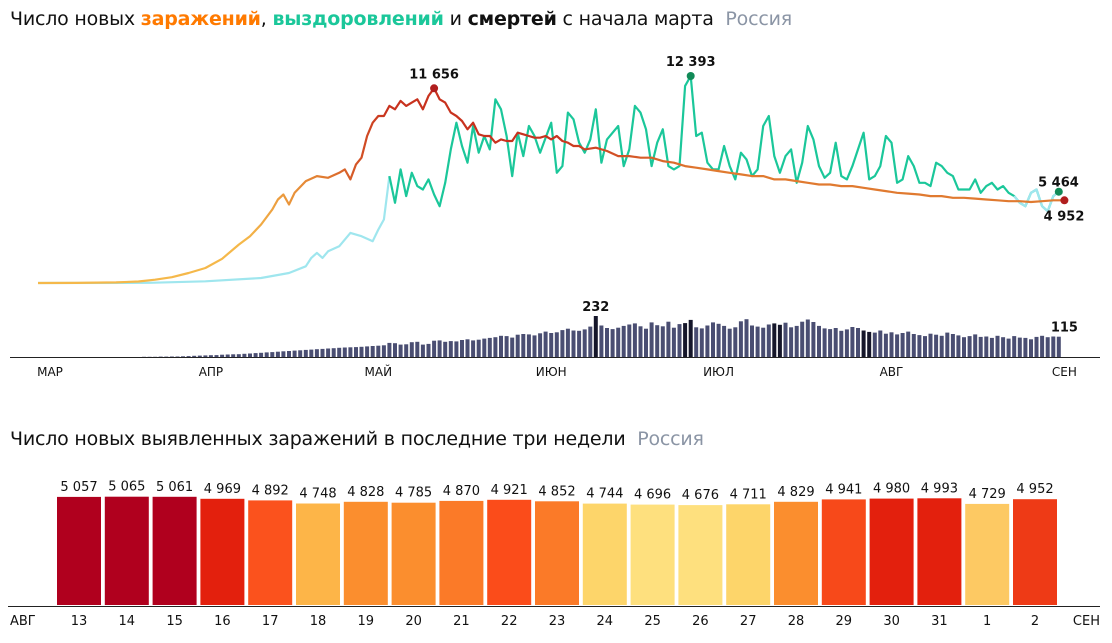 The width and height of the screenshot is (1112, 643). What do you see at coordinates (605, 621) in the screenshot?
I see `day-label: 24` at bounding box center [605, 621].